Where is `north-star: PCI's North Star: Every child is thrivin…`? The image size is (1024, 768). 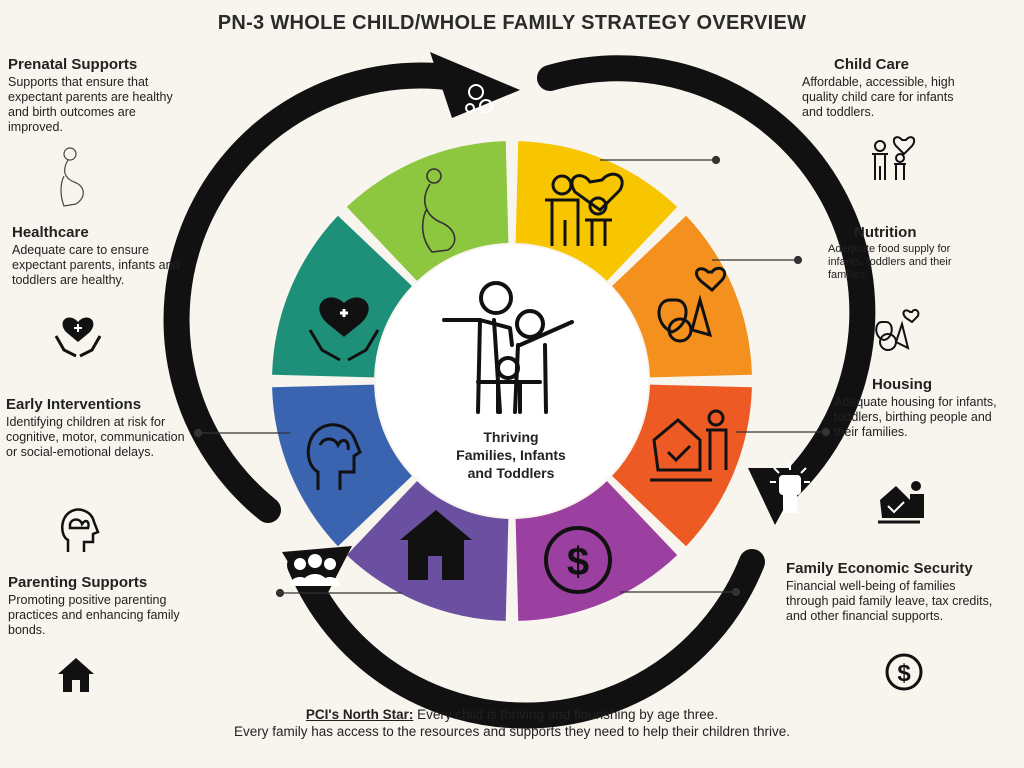
north-star: PCI's North Star: Every child is thrivin… is located at coordinates (512, 723).